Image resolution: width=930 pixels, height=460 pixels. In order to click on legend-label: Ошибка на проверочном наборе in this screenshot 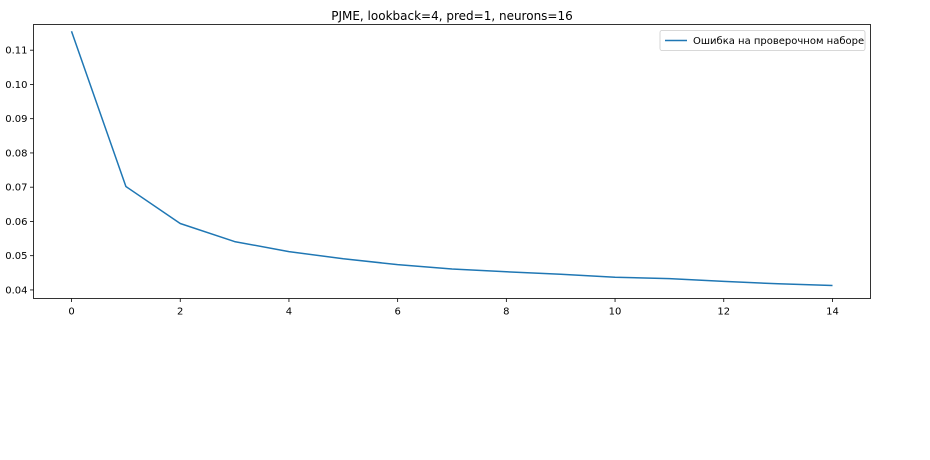, I will do `click(778, 41)`.